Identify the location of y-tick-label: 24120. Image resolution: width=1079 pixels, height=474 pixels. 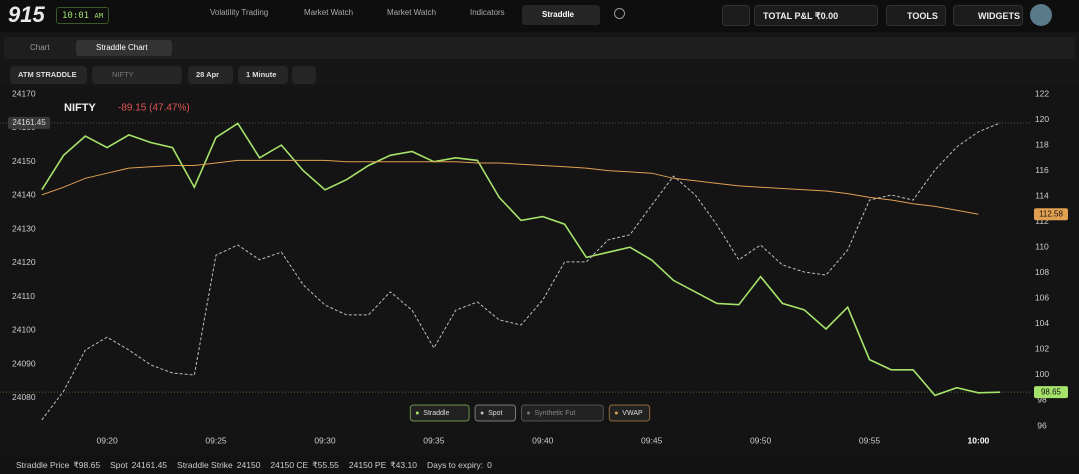
(24, 262).